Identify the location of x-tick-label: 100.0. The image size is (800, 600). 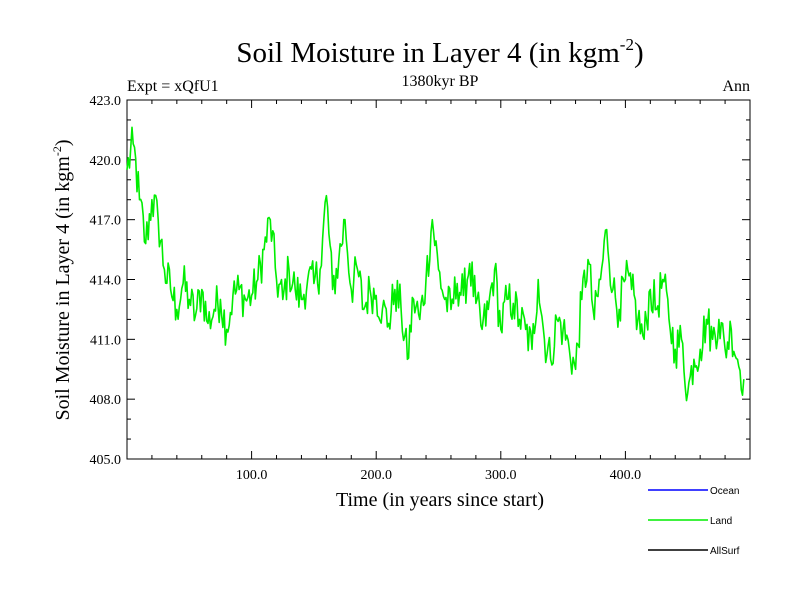
(252, 475).